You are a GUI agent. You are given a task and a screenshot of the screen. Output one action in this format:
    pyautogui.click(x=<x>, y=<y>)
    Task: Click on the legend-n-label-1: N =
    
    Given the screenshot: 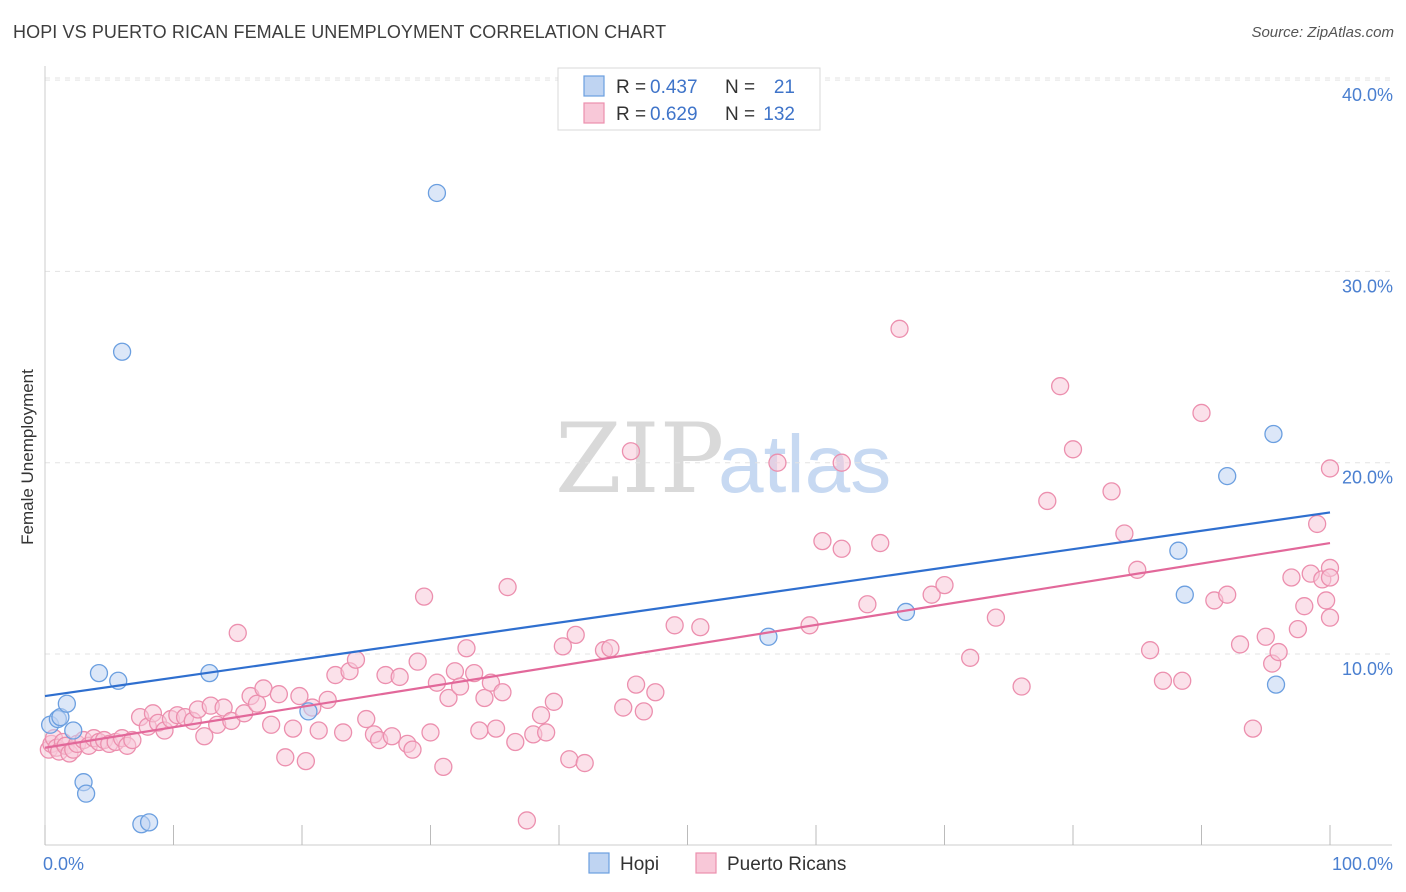 What is the action you would take?
    pyautogui.click(x=740, y=87)
    